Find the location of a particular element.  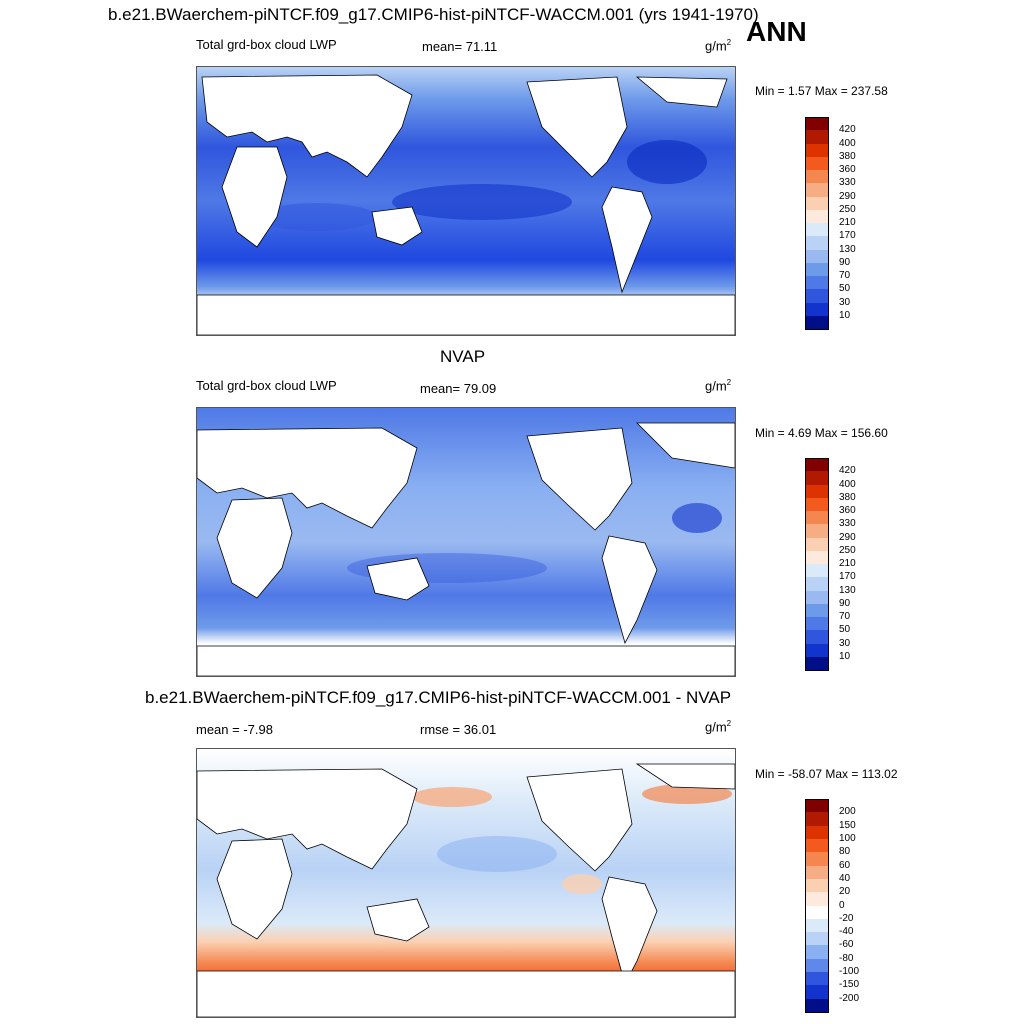

panel3-rmse-label: rmse = 36.01 is located at coordinates (458, 729).